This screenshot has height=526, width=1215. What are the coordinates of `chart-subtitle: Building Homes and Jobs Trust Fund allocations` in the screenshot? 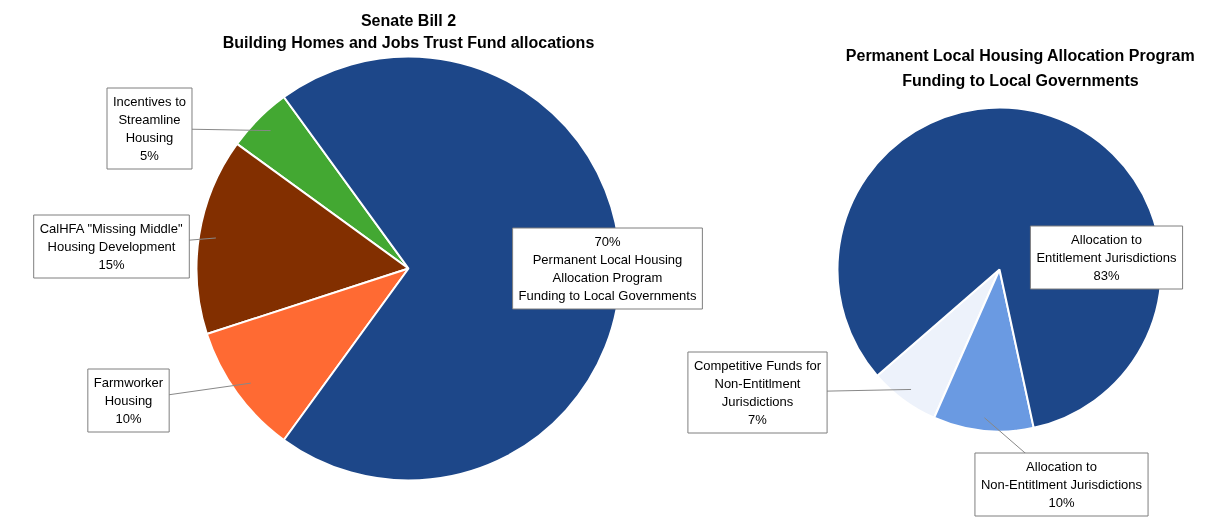 It's located at (408, 42).